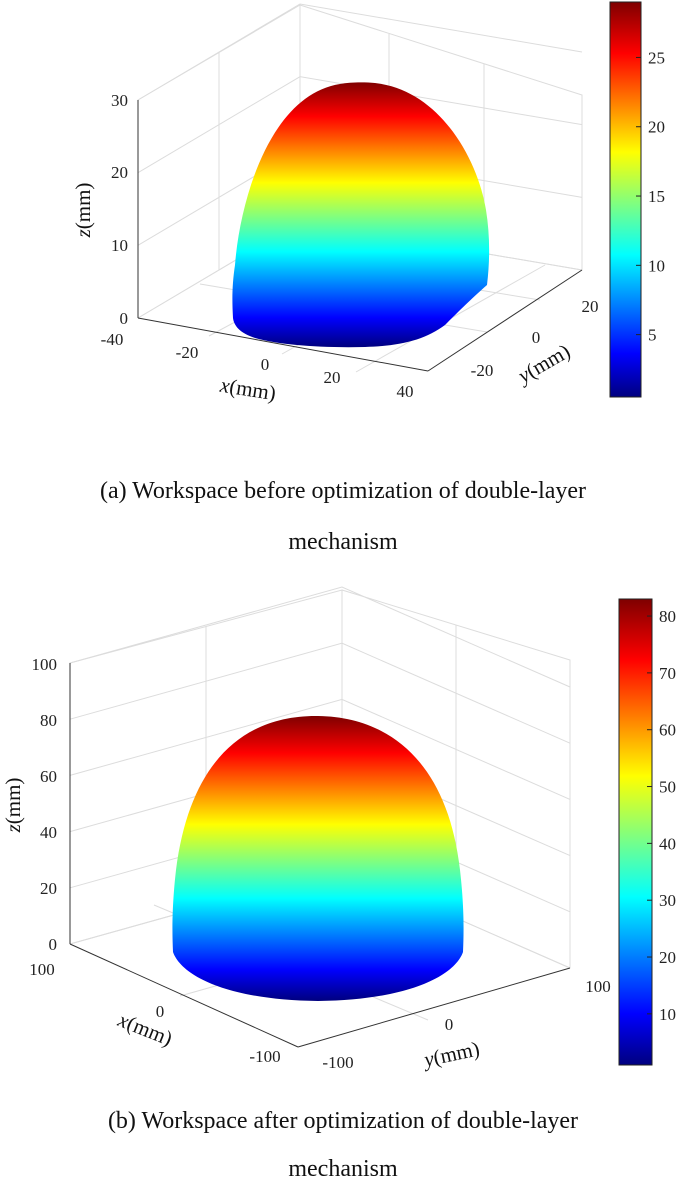 The height and width of the screenshot is (1181, 685). What do you see at coordinates (451, 1054) in the screenshot?
I see `panel-b-y-axis-label: y(mm)` at bounding box center [451, 1054].